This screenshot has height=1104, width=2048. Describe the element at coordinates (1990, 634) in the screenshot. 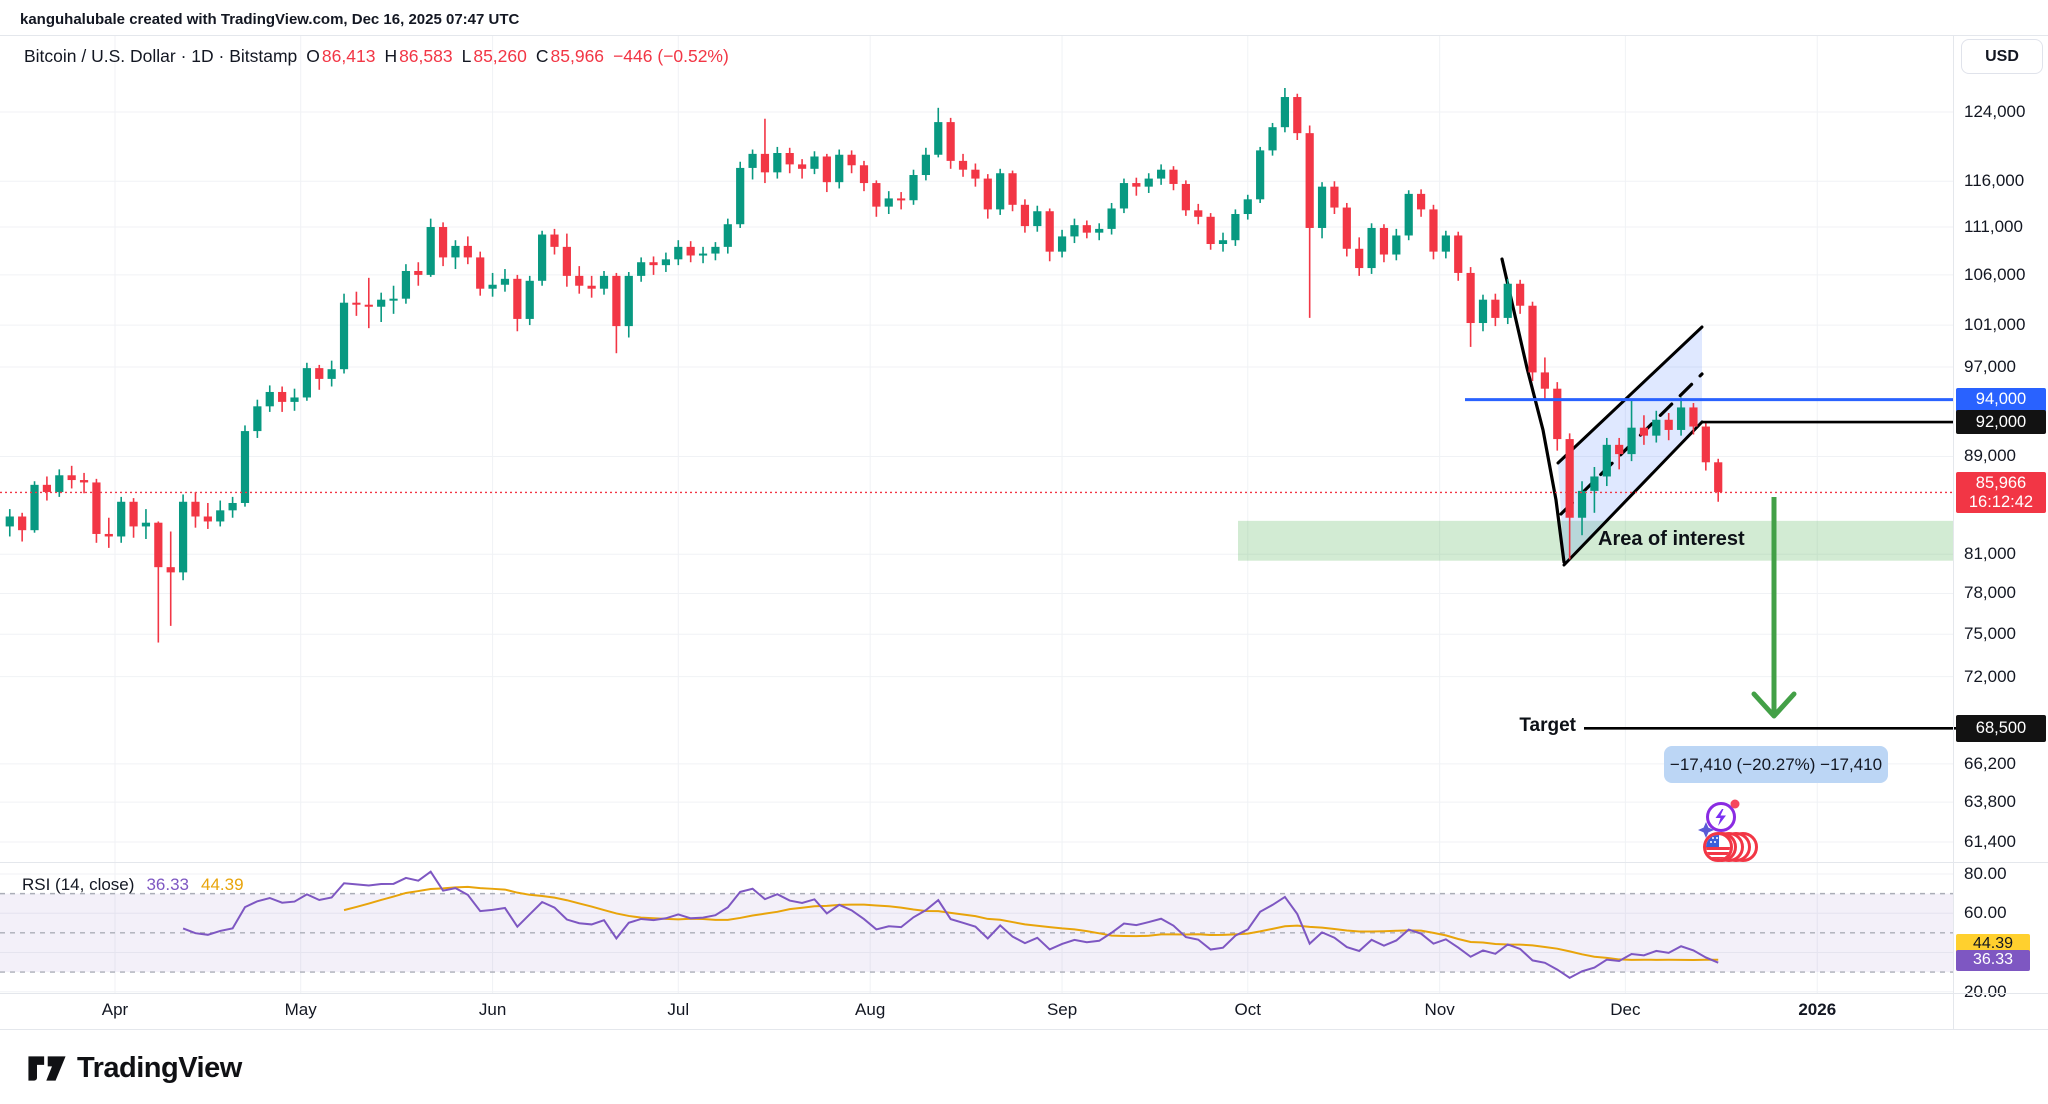

I see `price-tick-label: 75,000` at that location.